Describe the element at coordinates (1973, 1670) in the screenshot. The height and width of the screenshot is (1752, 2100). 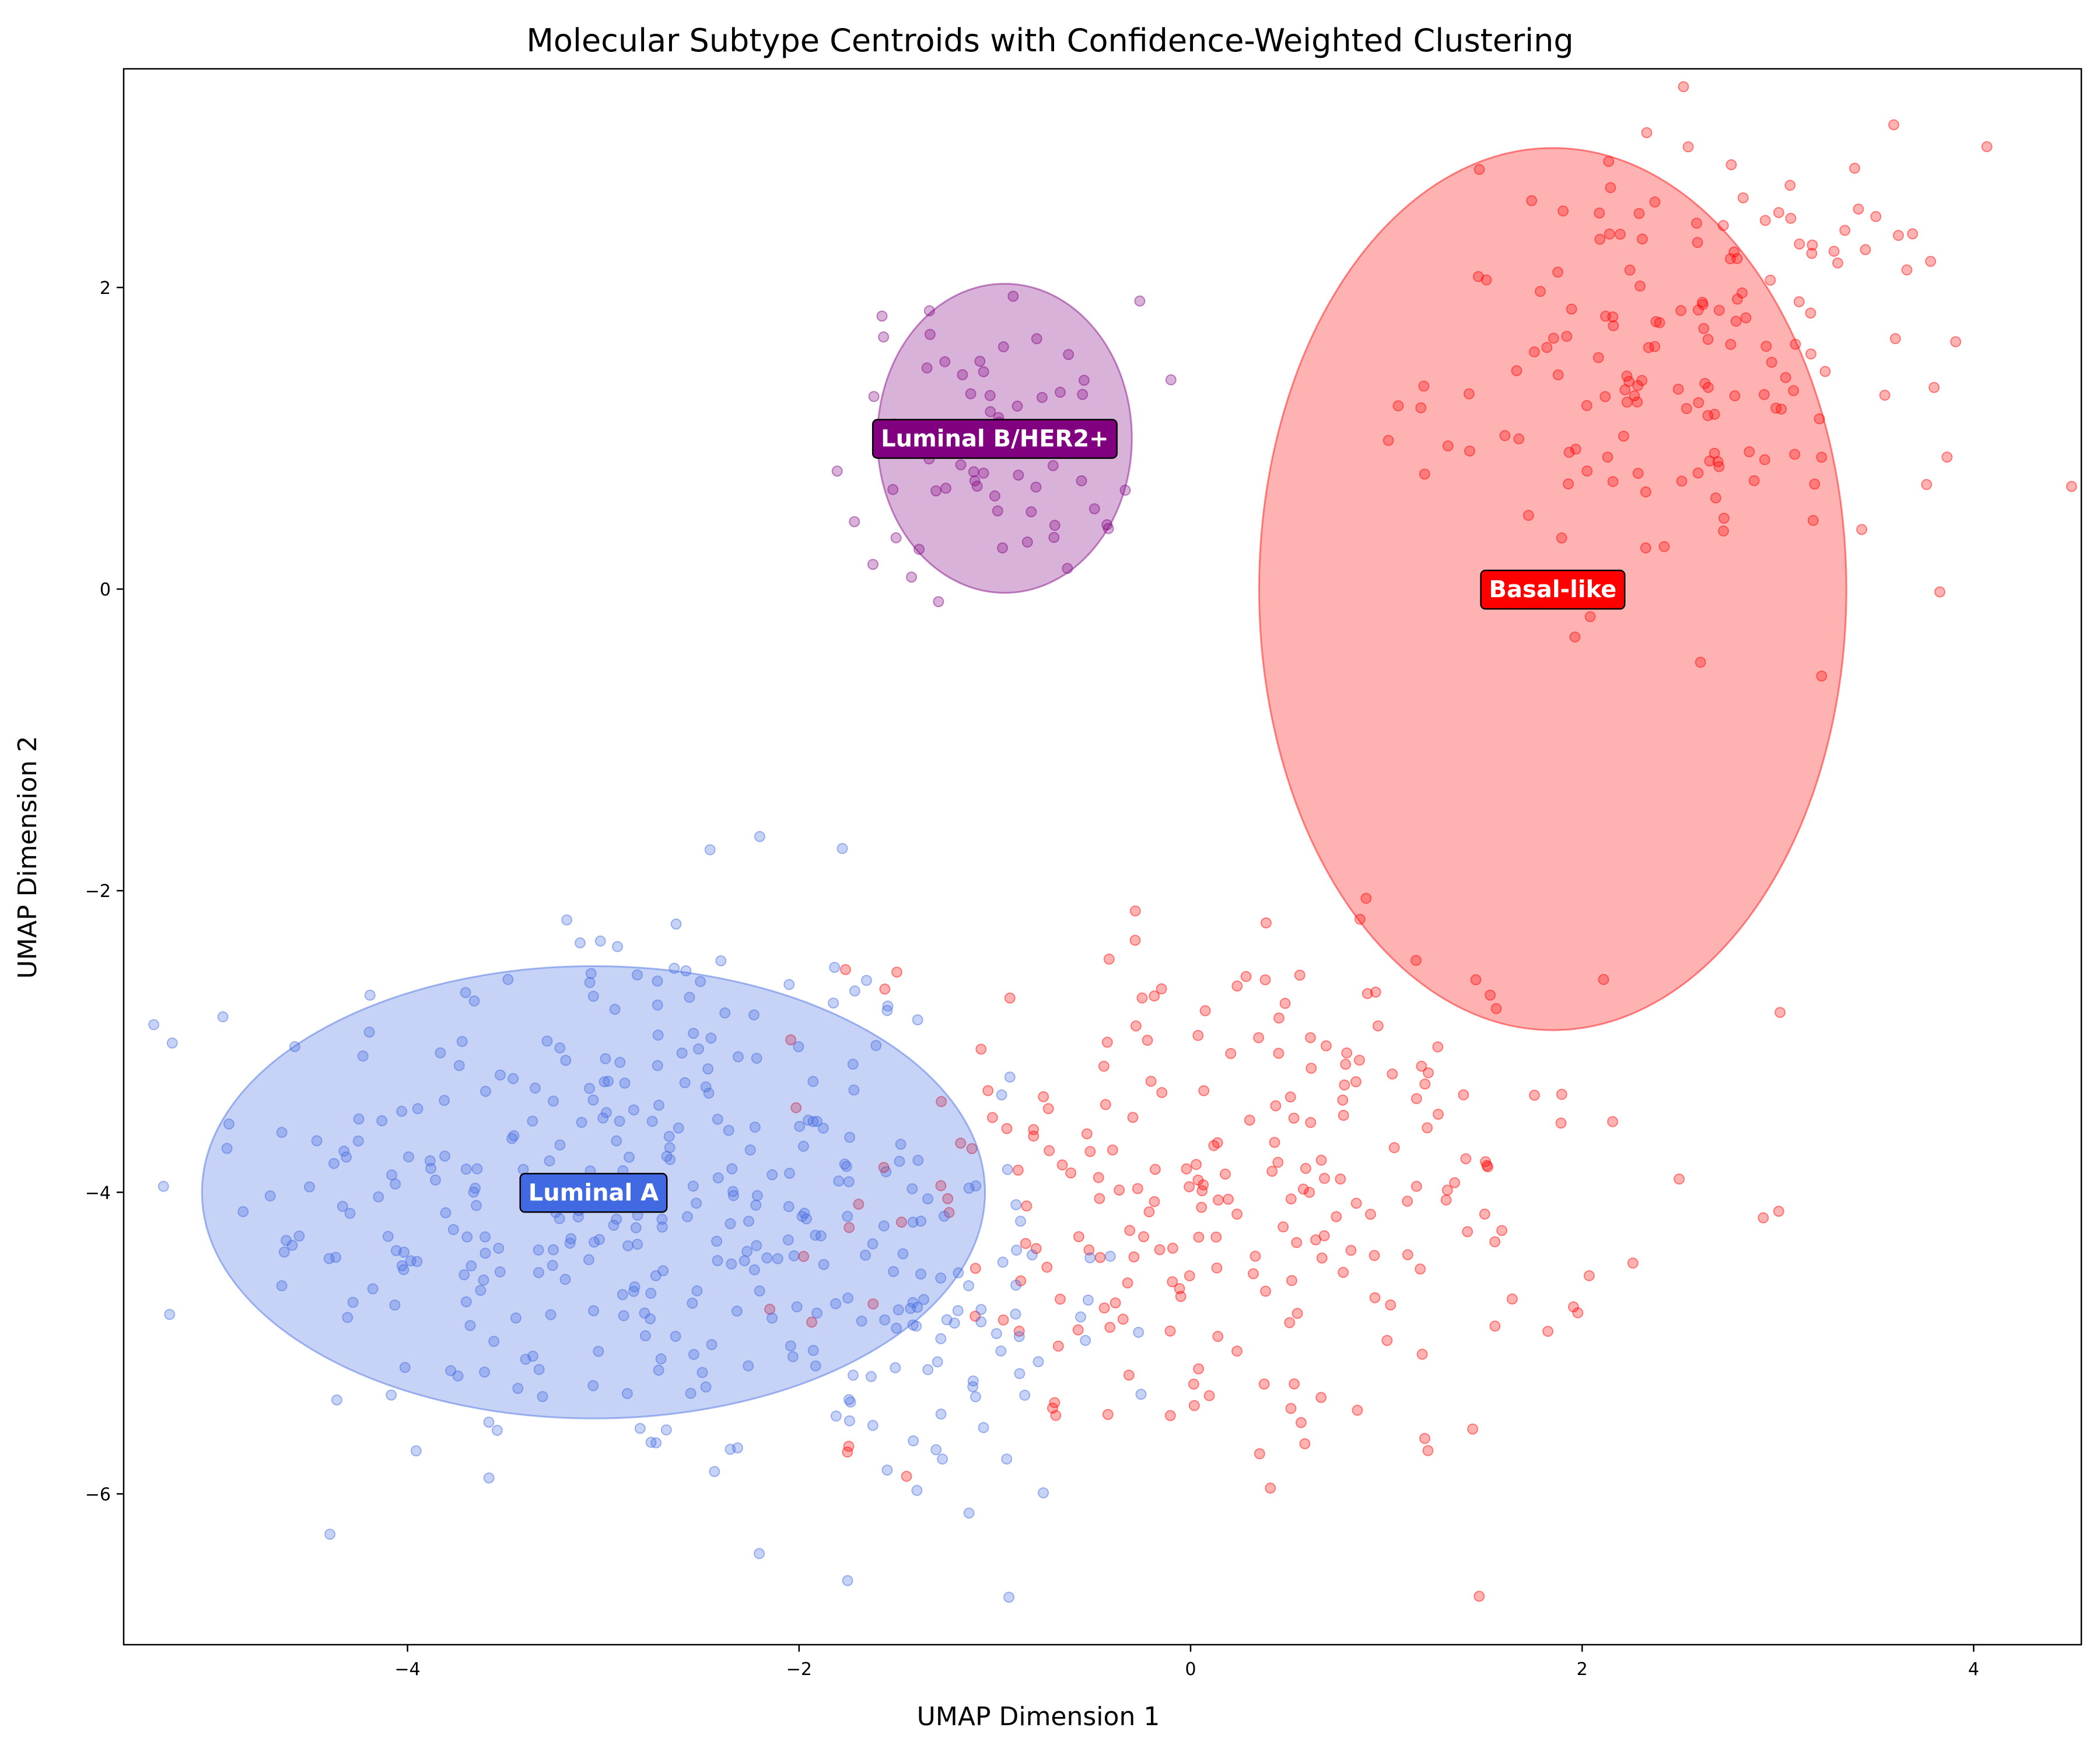
I see `x-tick-label: 4` at that location.